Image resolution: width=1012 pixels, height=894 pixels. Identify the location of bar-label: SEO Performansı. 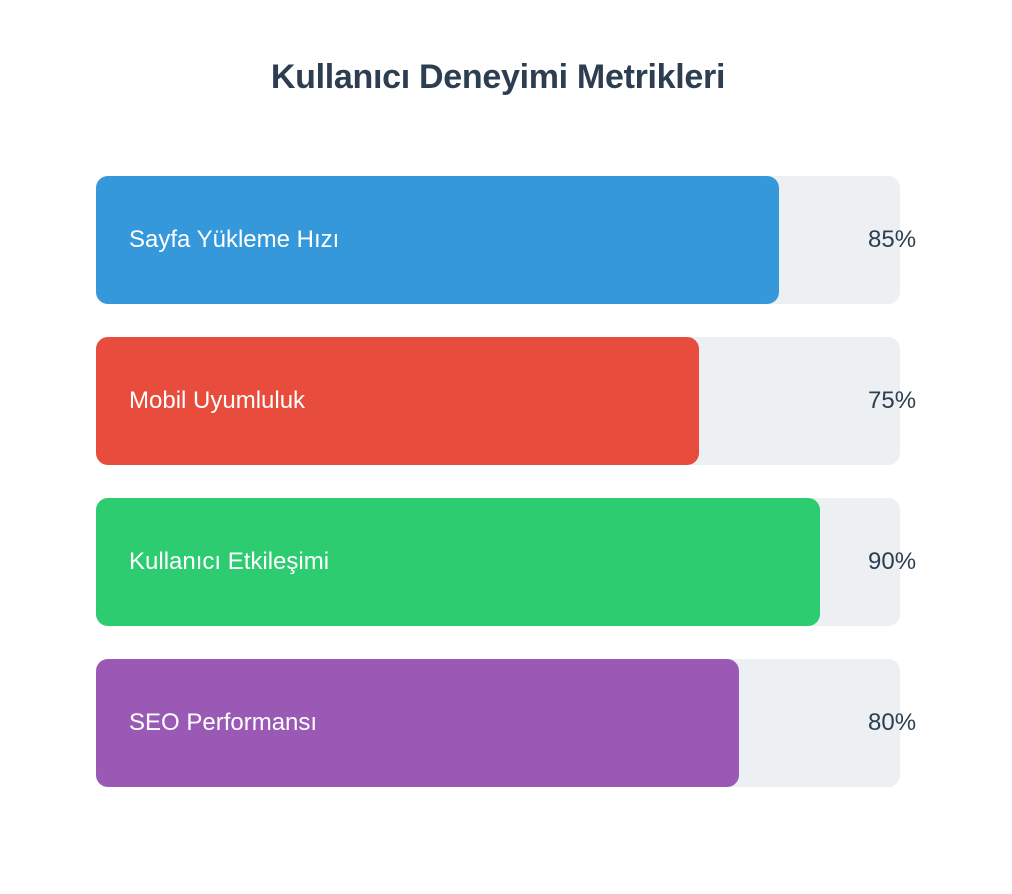
(223, 722).